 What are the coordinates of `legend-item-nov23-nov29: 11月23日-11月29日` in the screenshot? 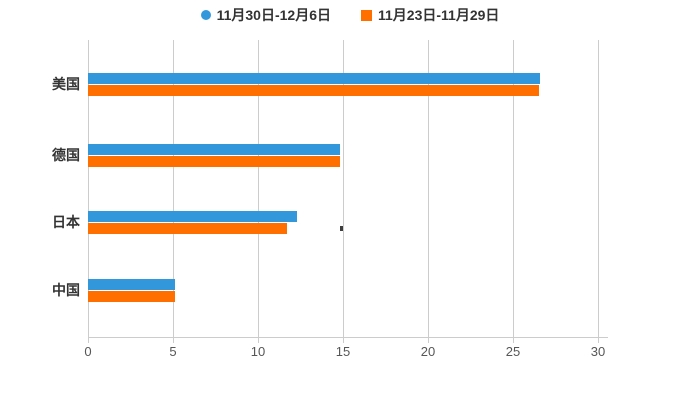 It's located at (430, 15).